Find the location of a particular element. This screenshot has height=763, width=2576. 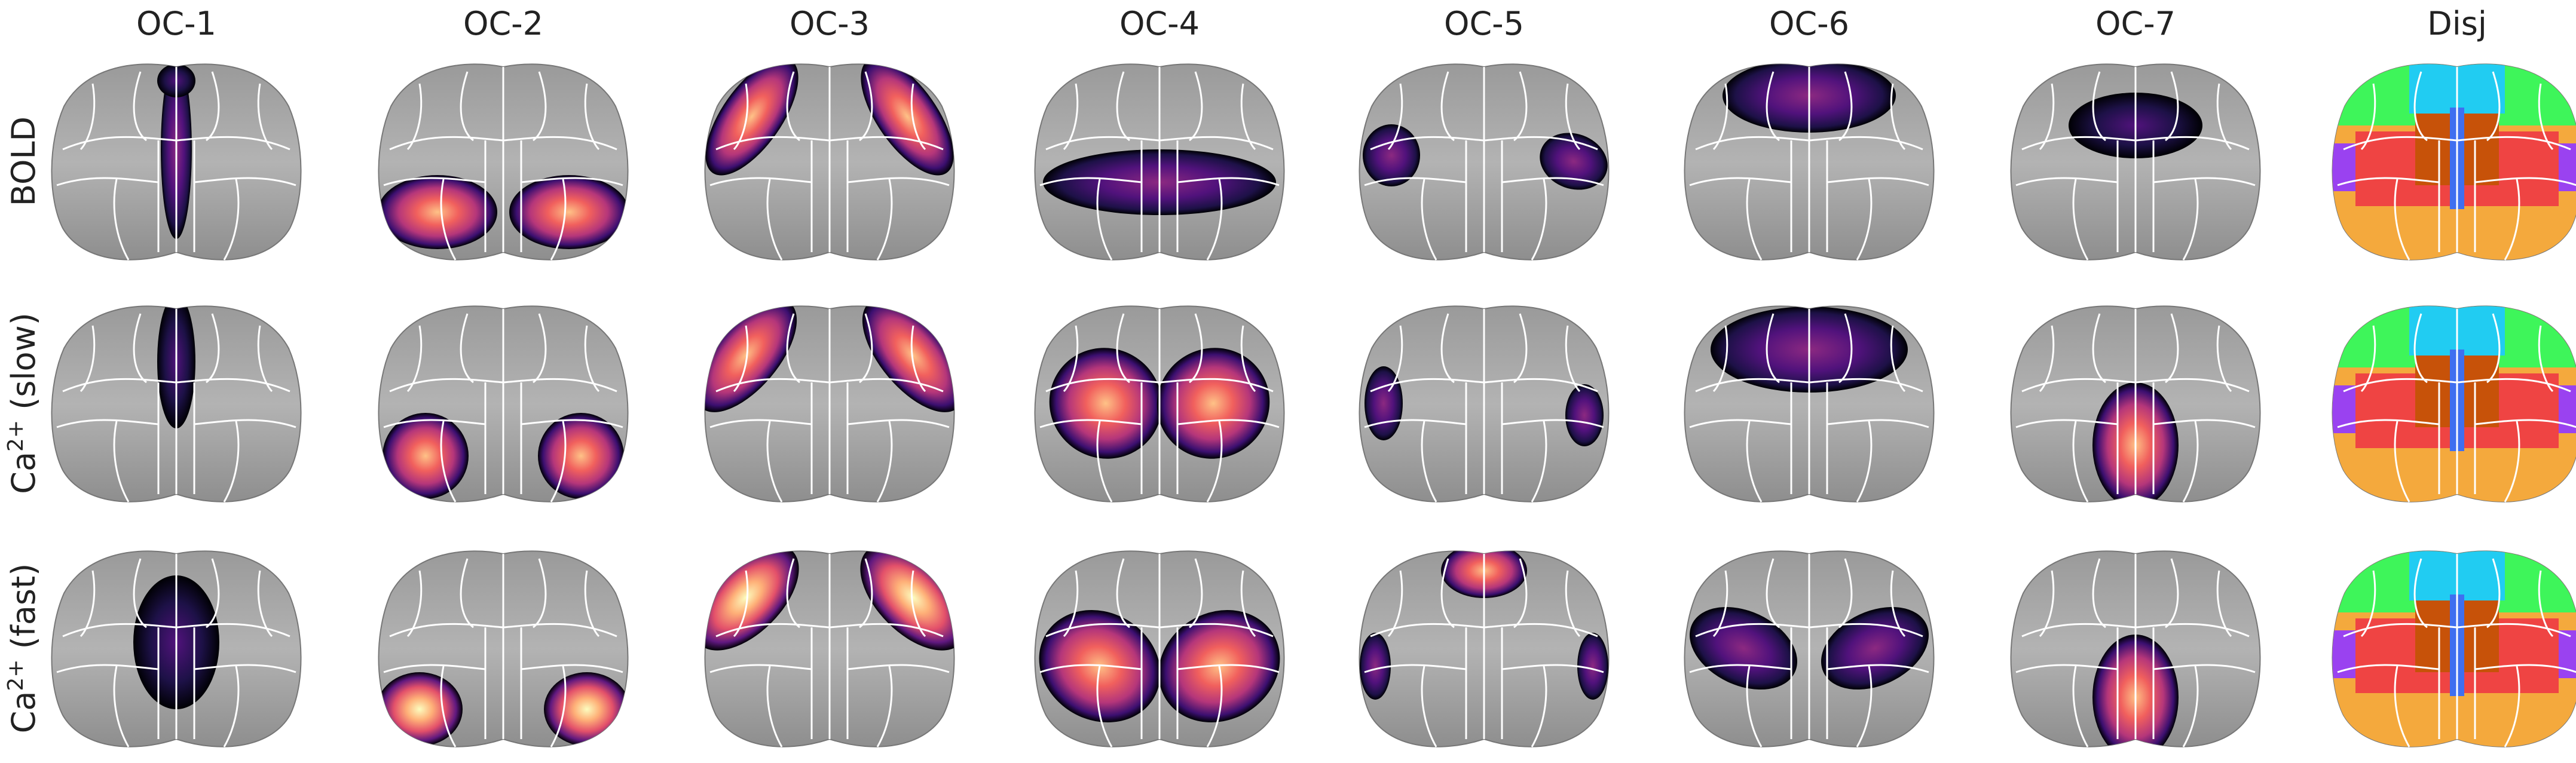

row-label-text: BOLD is located at coordinates (23, 161).